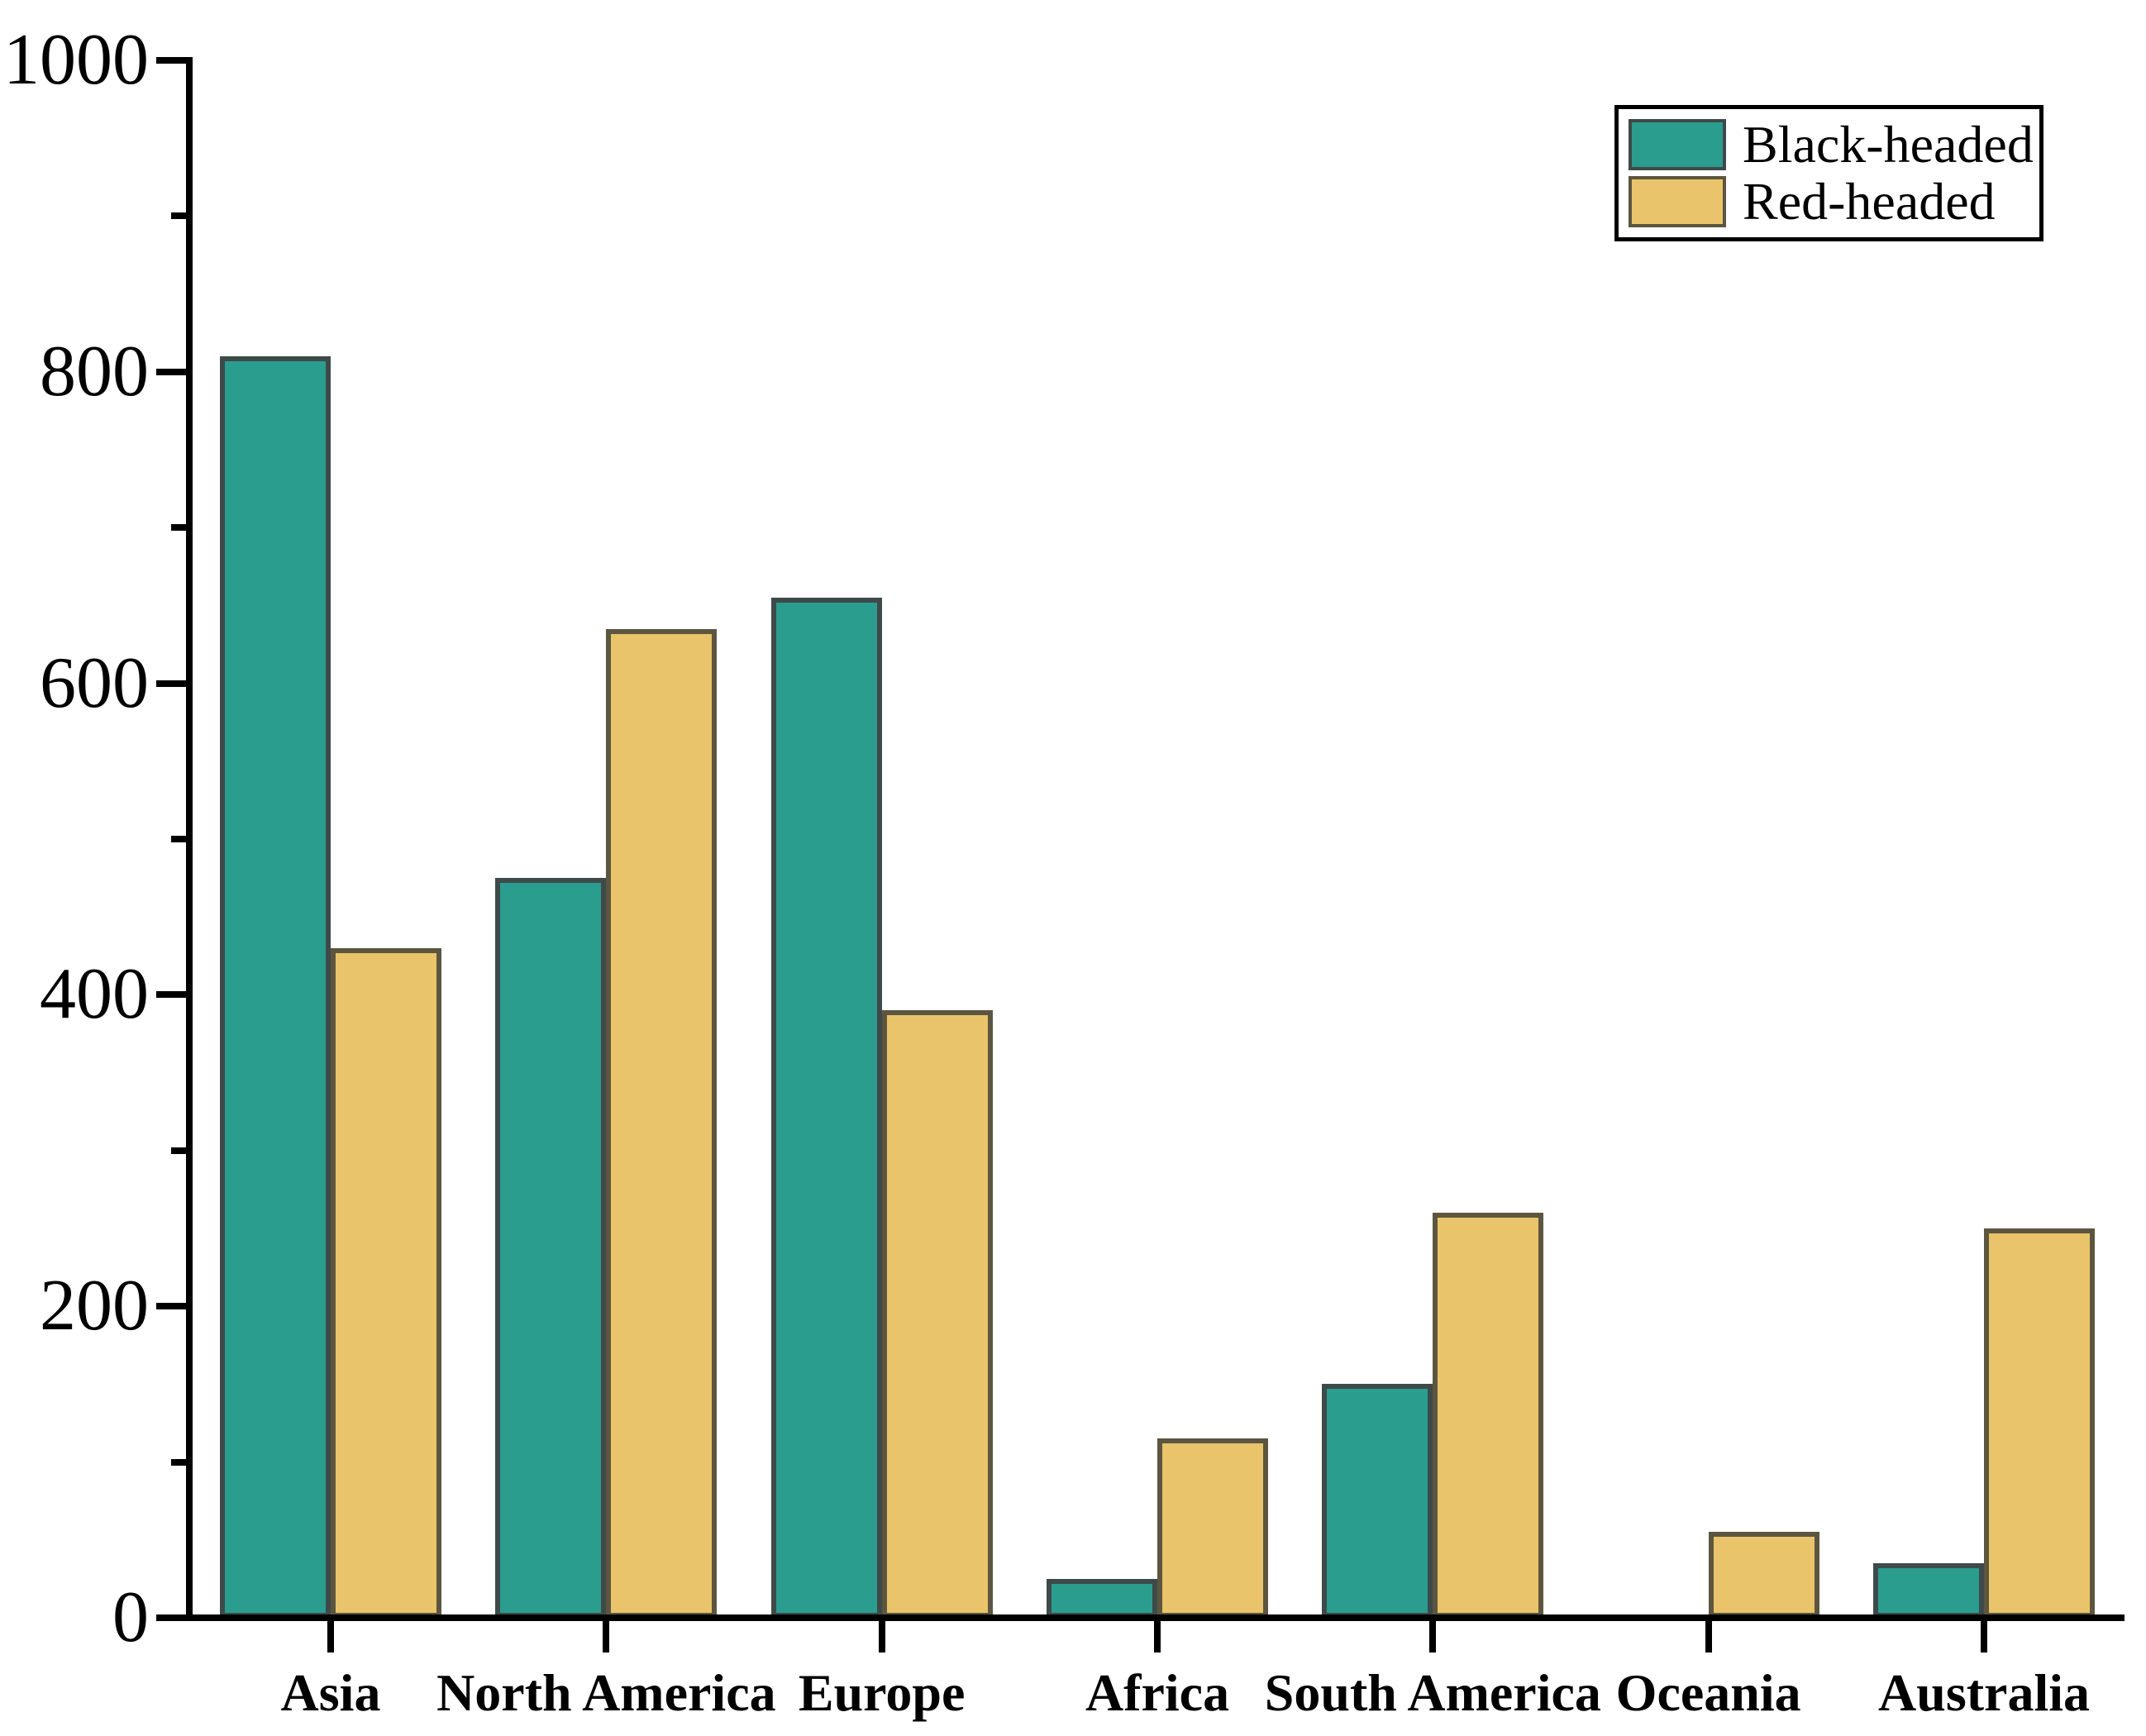 The width and height of the screenshot is (2146, 1736). I want to click on y-axis-tick-label: 400, so click(94, 994).